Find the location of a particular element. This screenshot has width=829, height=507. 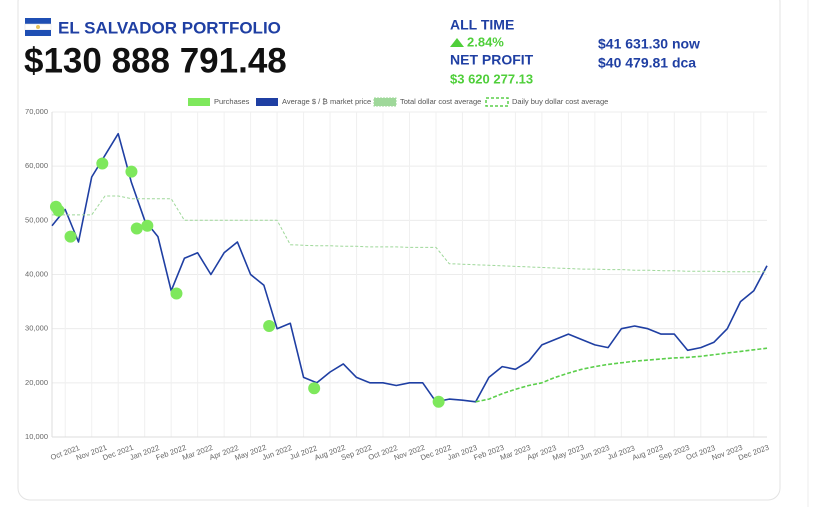

up-arrow is located at coordinates (457, 42).